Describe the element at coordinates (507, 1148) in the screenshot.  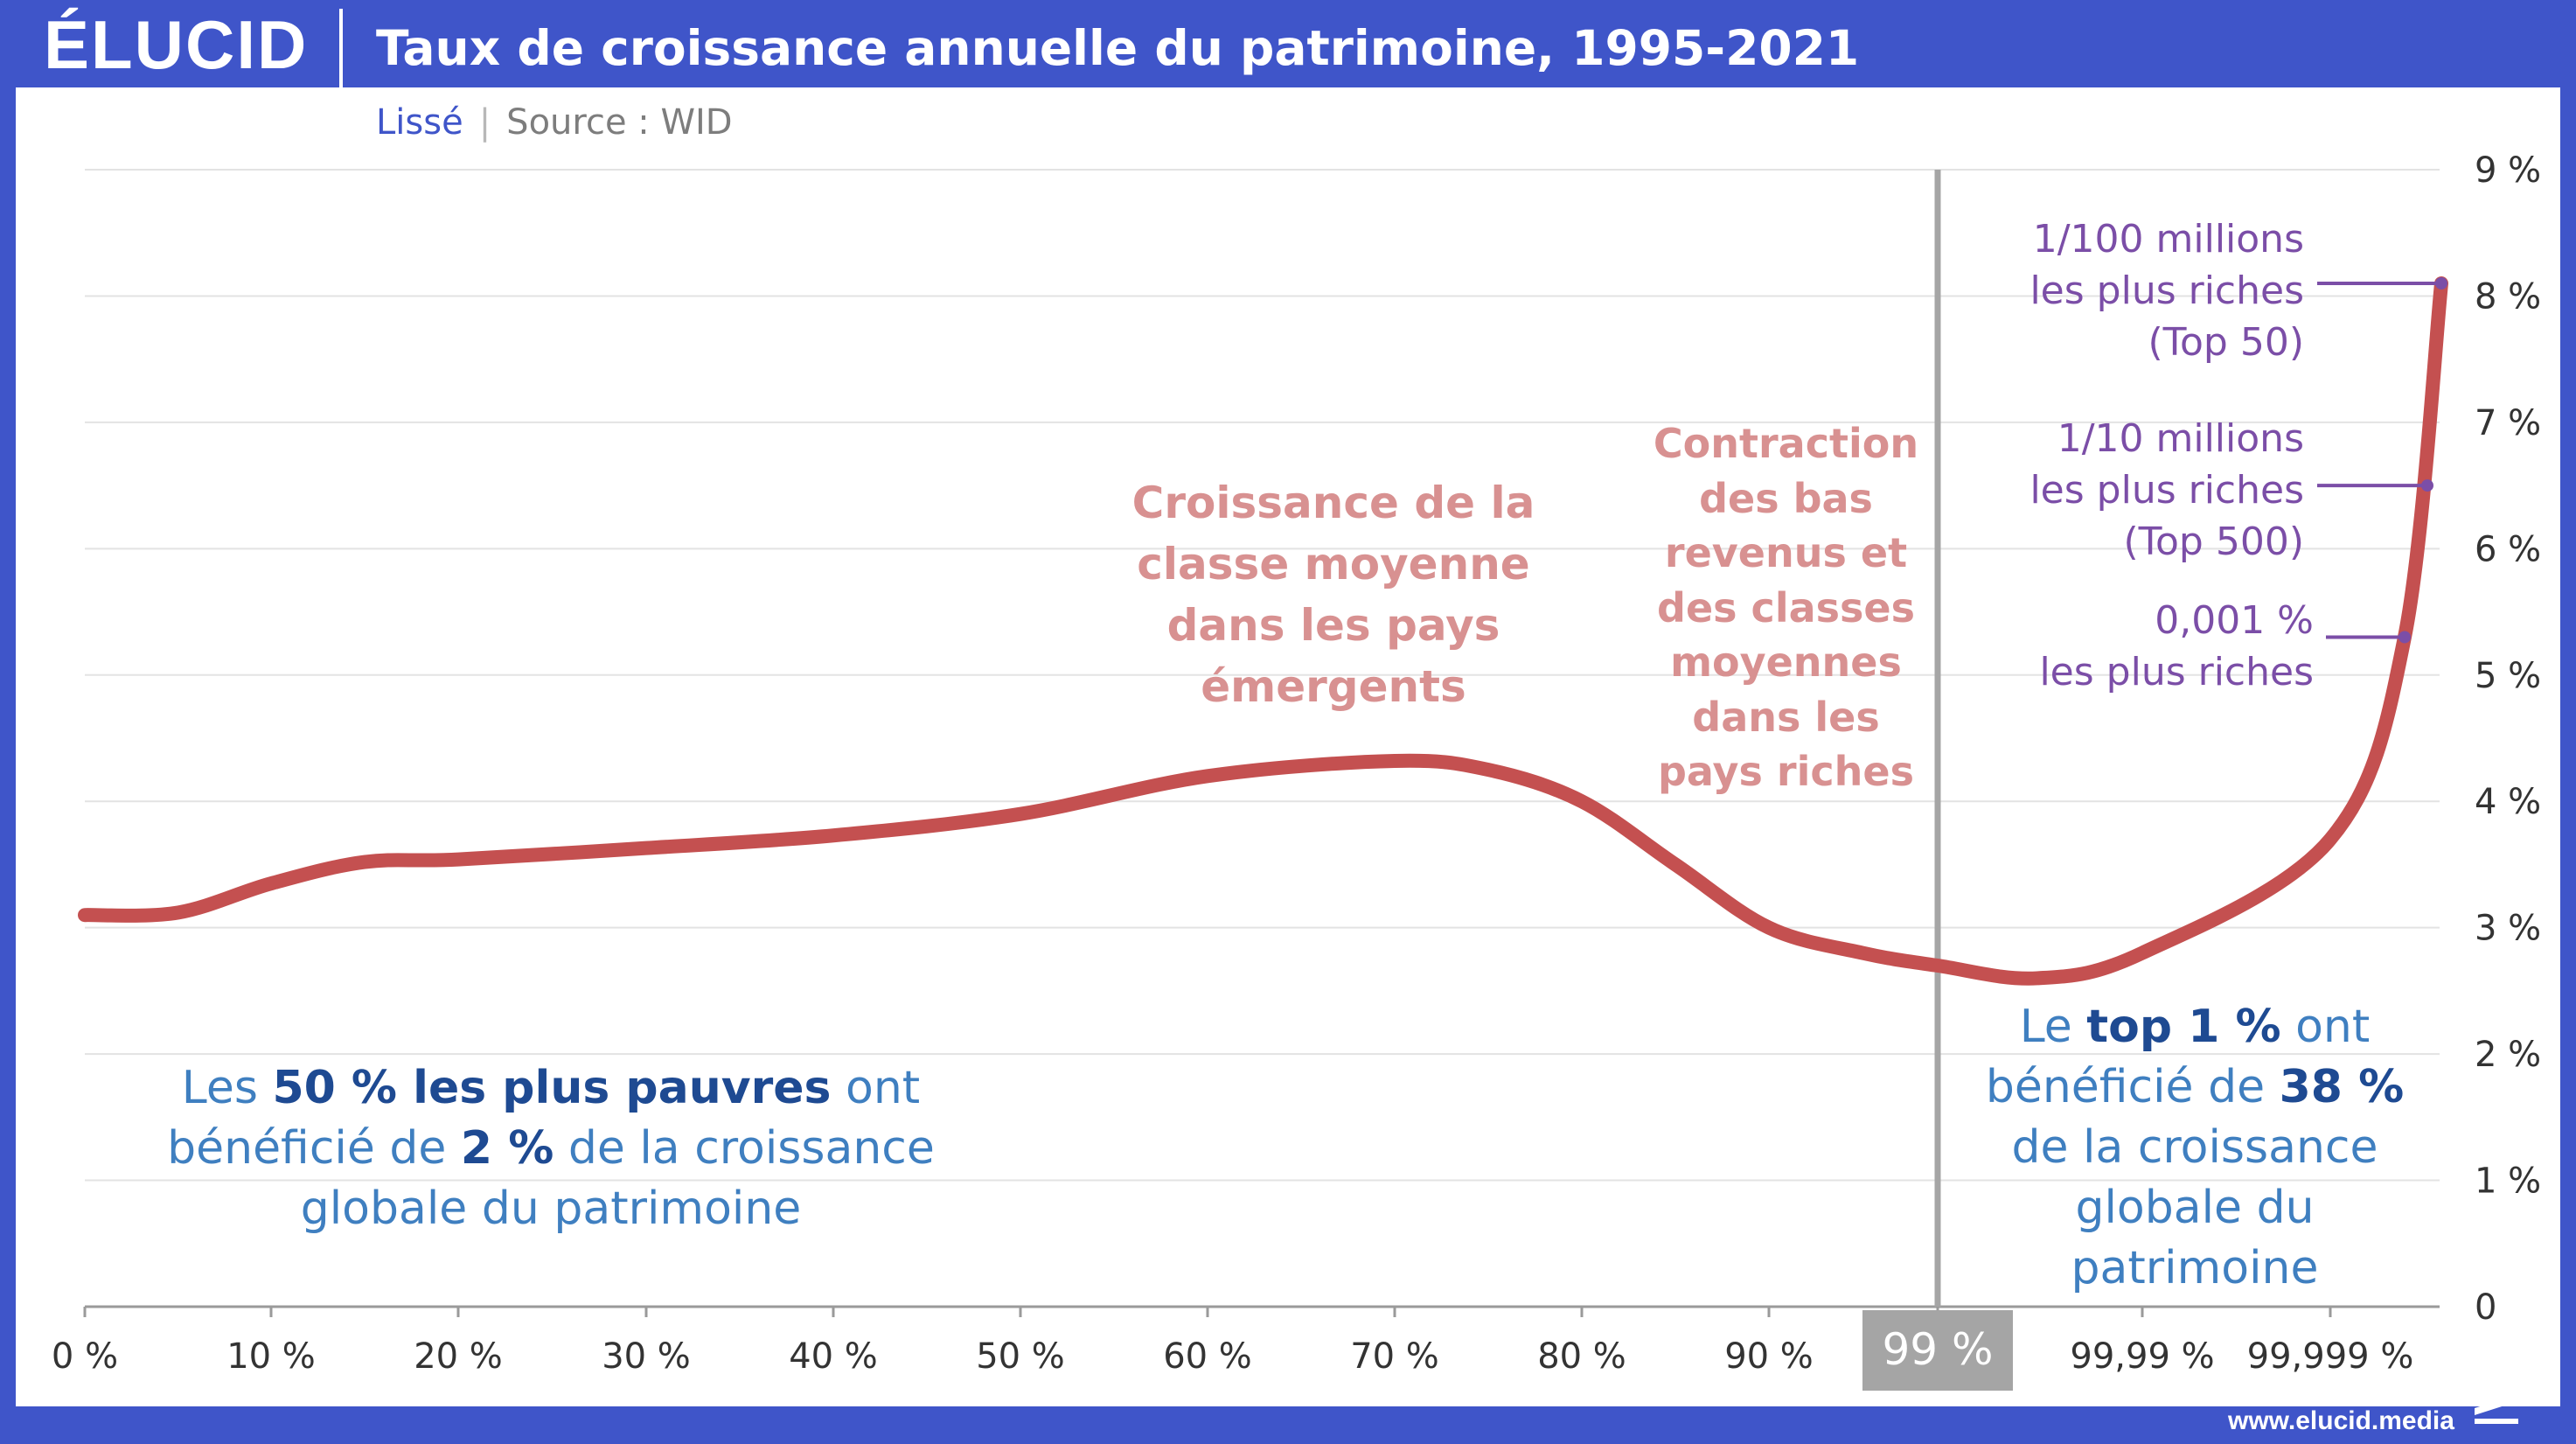
I see `emphasis-run: 2 %` at that location.